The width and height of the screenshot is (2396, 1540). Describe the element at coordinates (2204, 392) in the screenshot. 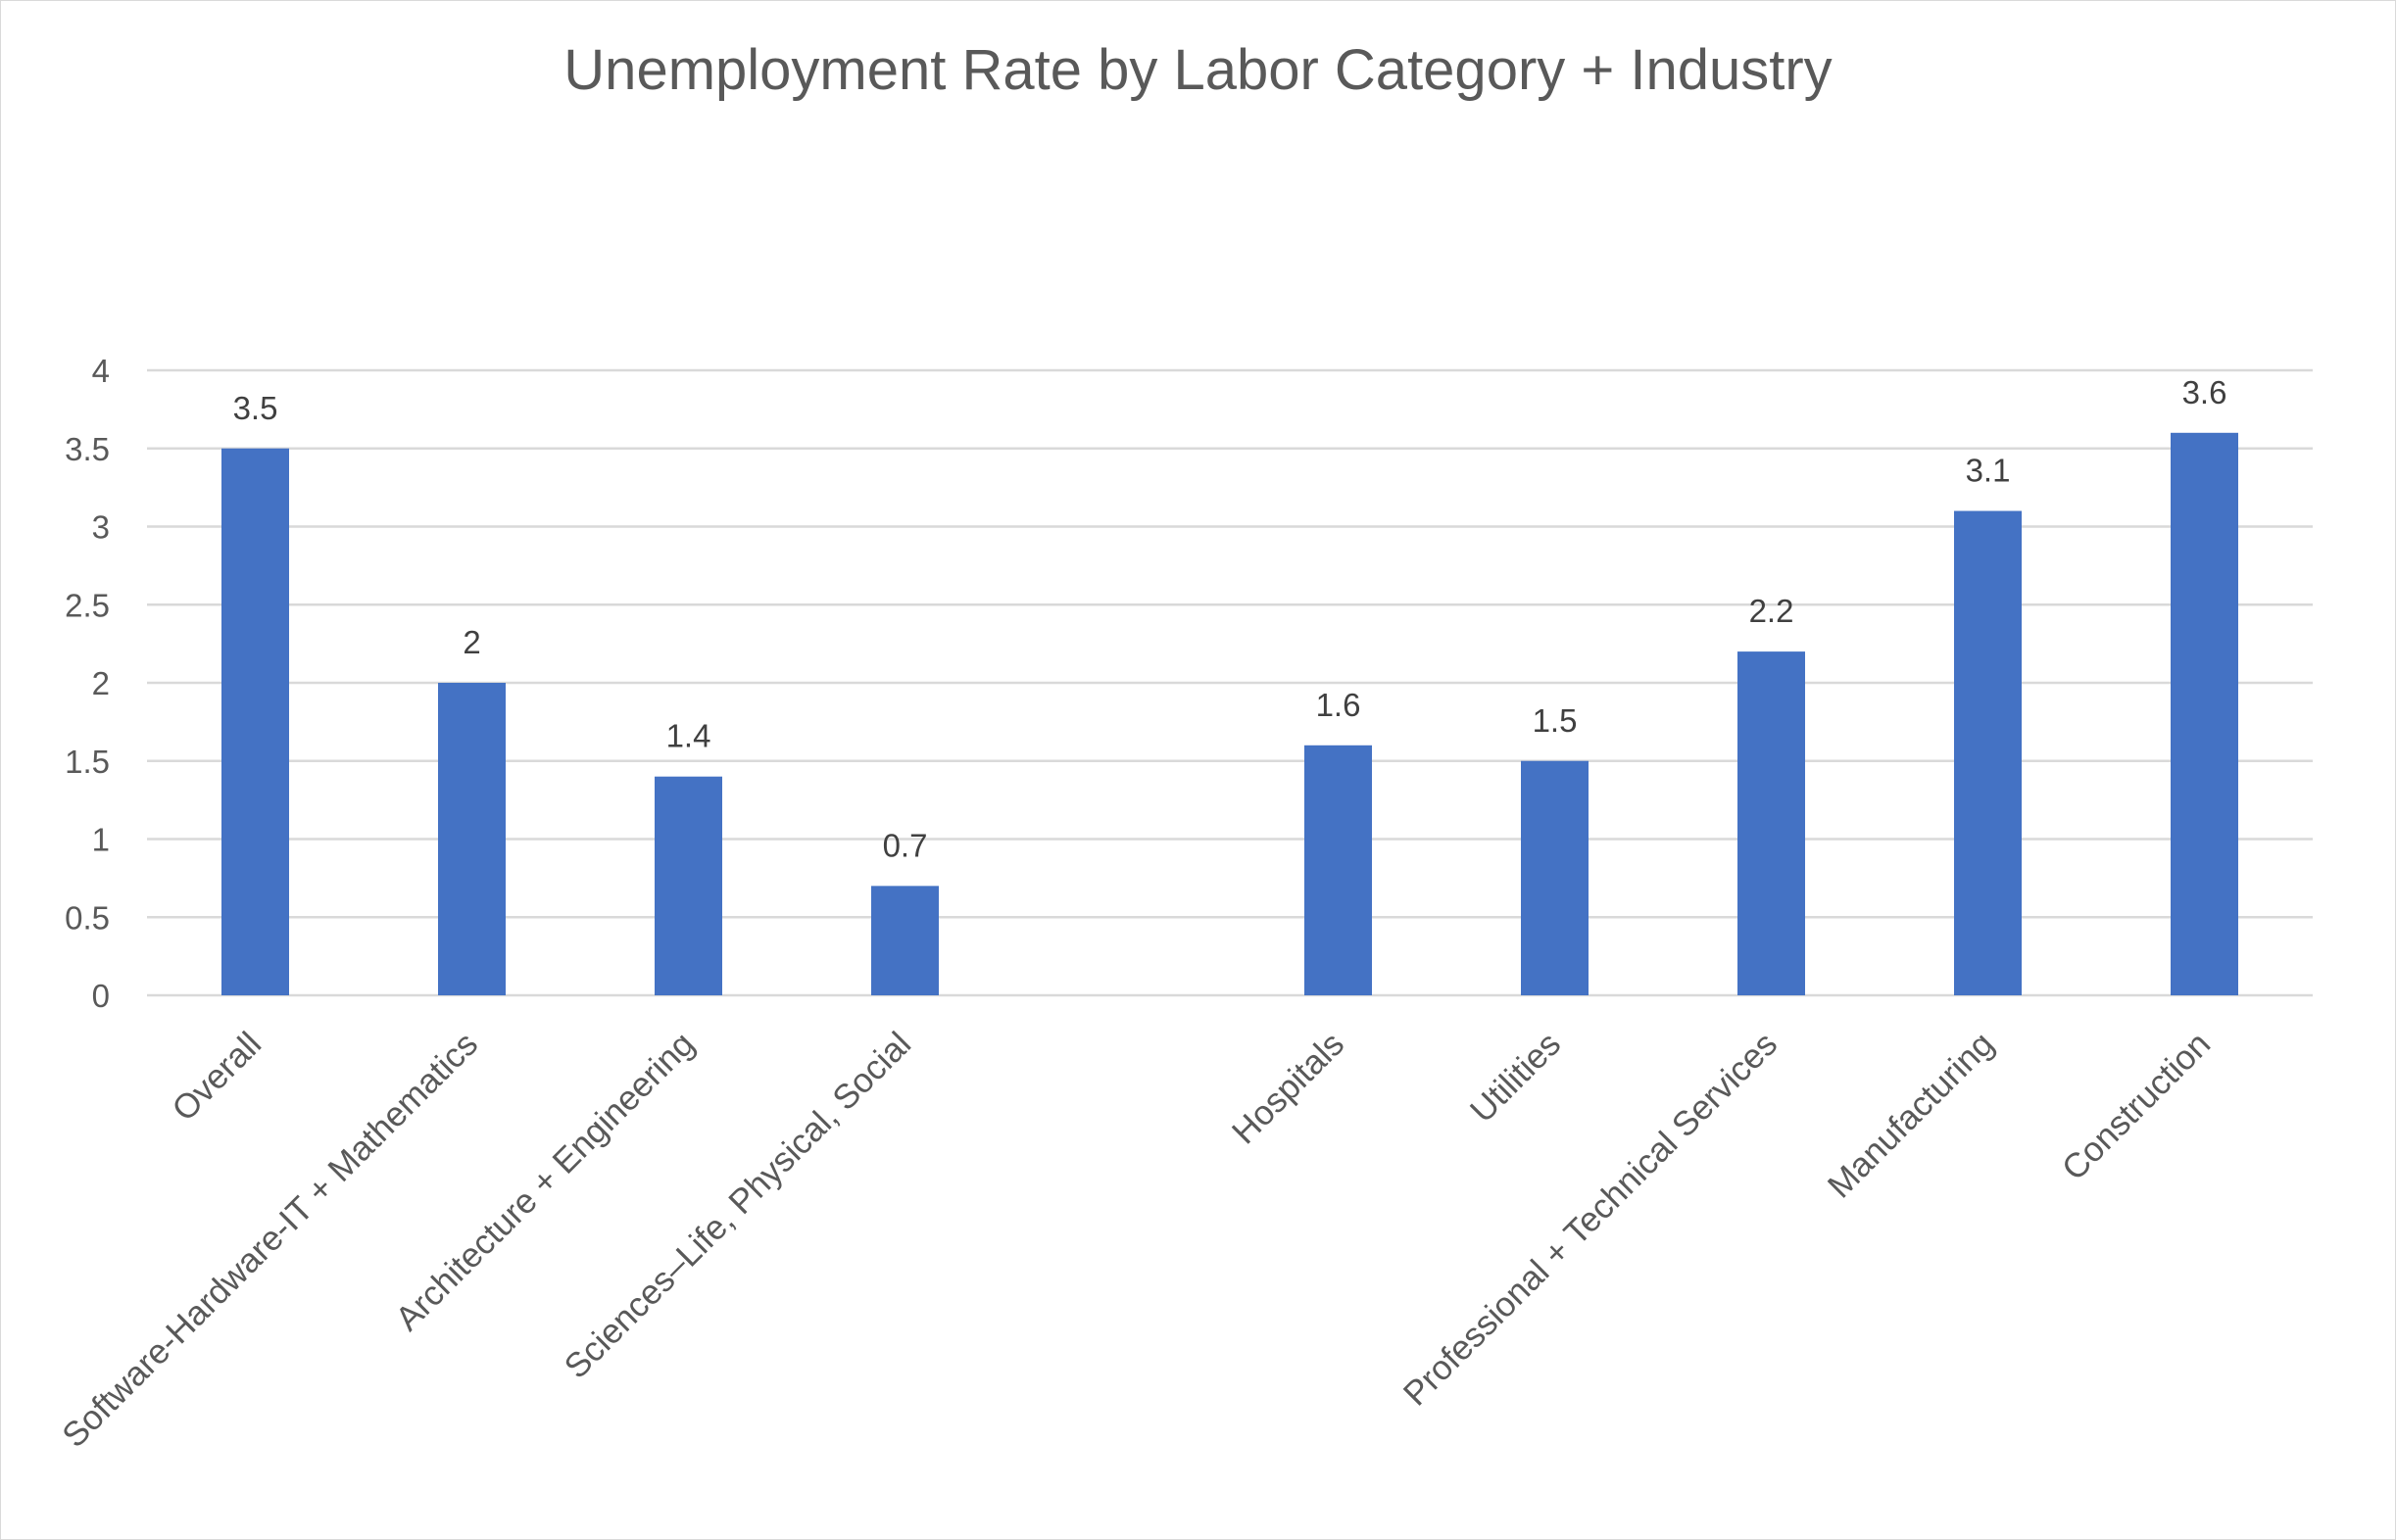

I see `data-label: 3.6` at that location.